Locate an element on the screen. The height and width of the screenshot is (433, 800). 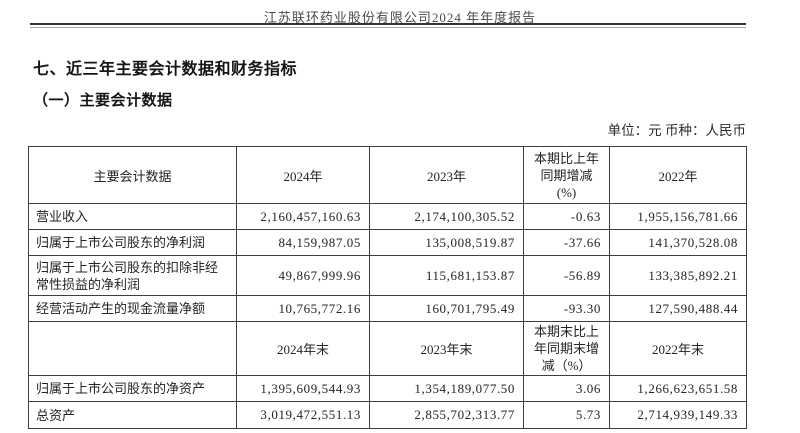
column-header-metric: 主要会计数据 is located at coordinates (132, 175).